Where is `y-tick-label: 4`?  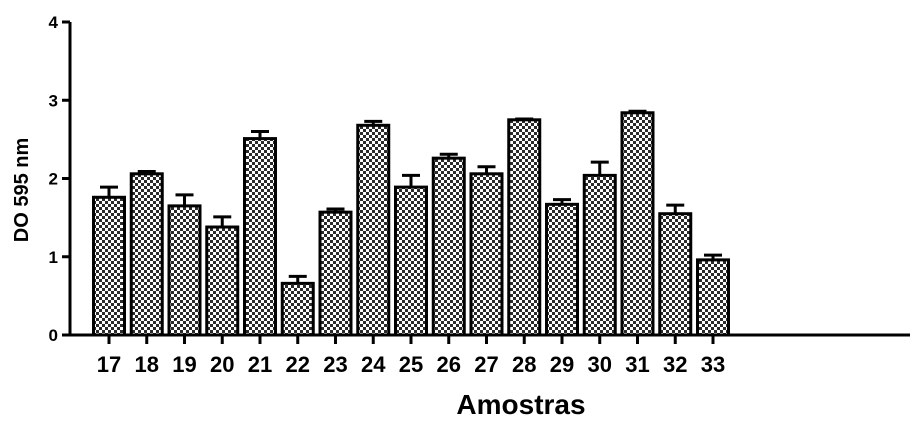
y-tick-label: 4 is located at coordinates (54, 22).